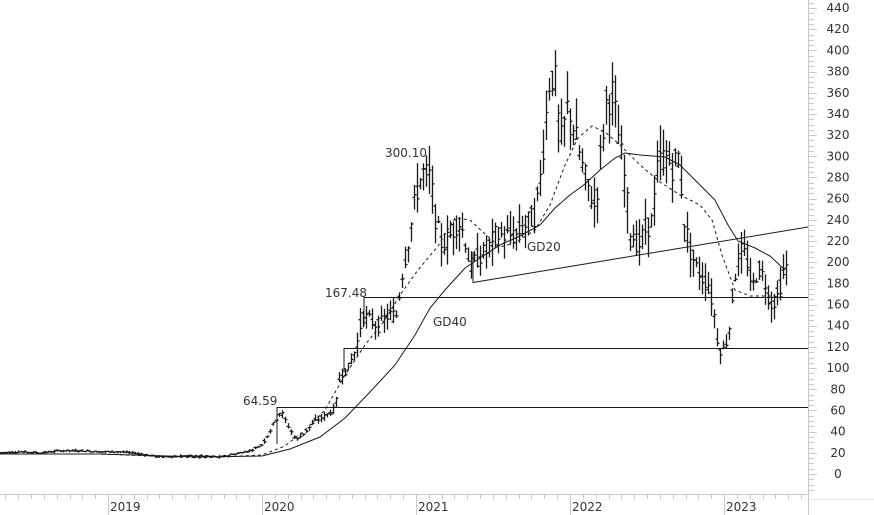  Describe the element at coordinates (450, 322) in the screenshot. I see `gd40-label: GD40` at that location.